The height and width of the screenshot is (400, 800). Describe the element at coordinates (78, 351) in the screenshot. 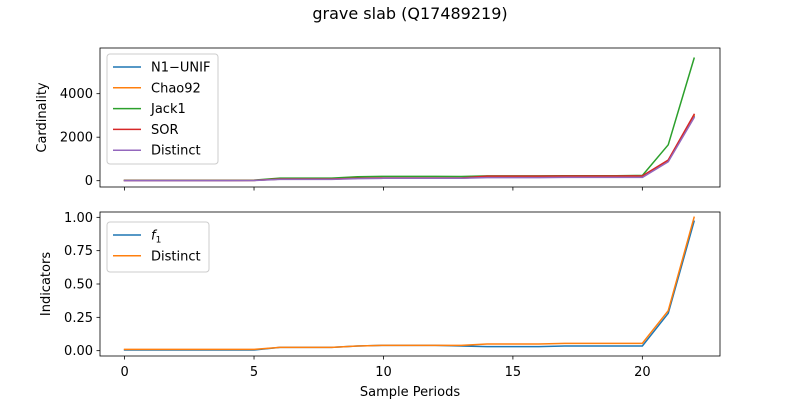

I see `y-tick-label: 0.00` at that location.